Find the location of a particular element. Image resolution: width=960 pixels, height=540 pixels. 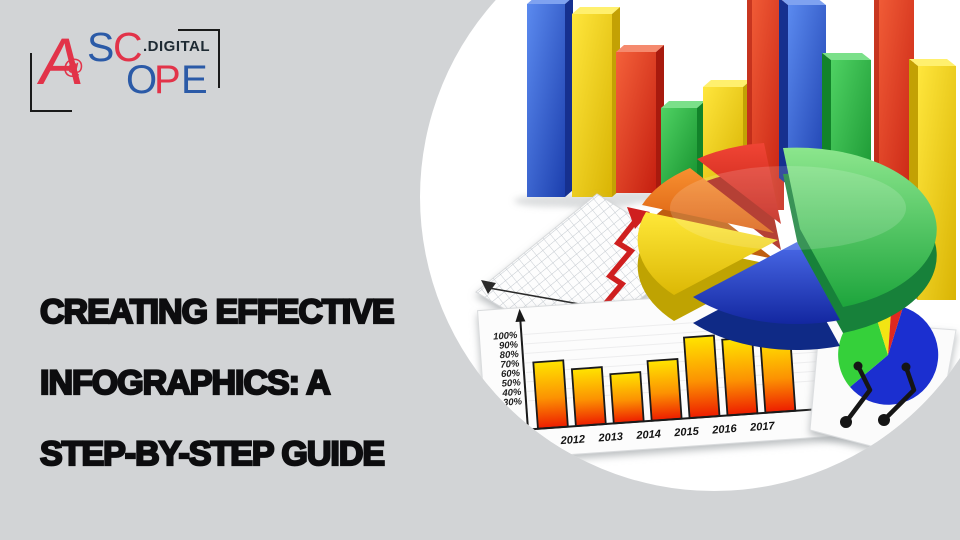

logo-letter-p: P is located at coordinates (167, 80).